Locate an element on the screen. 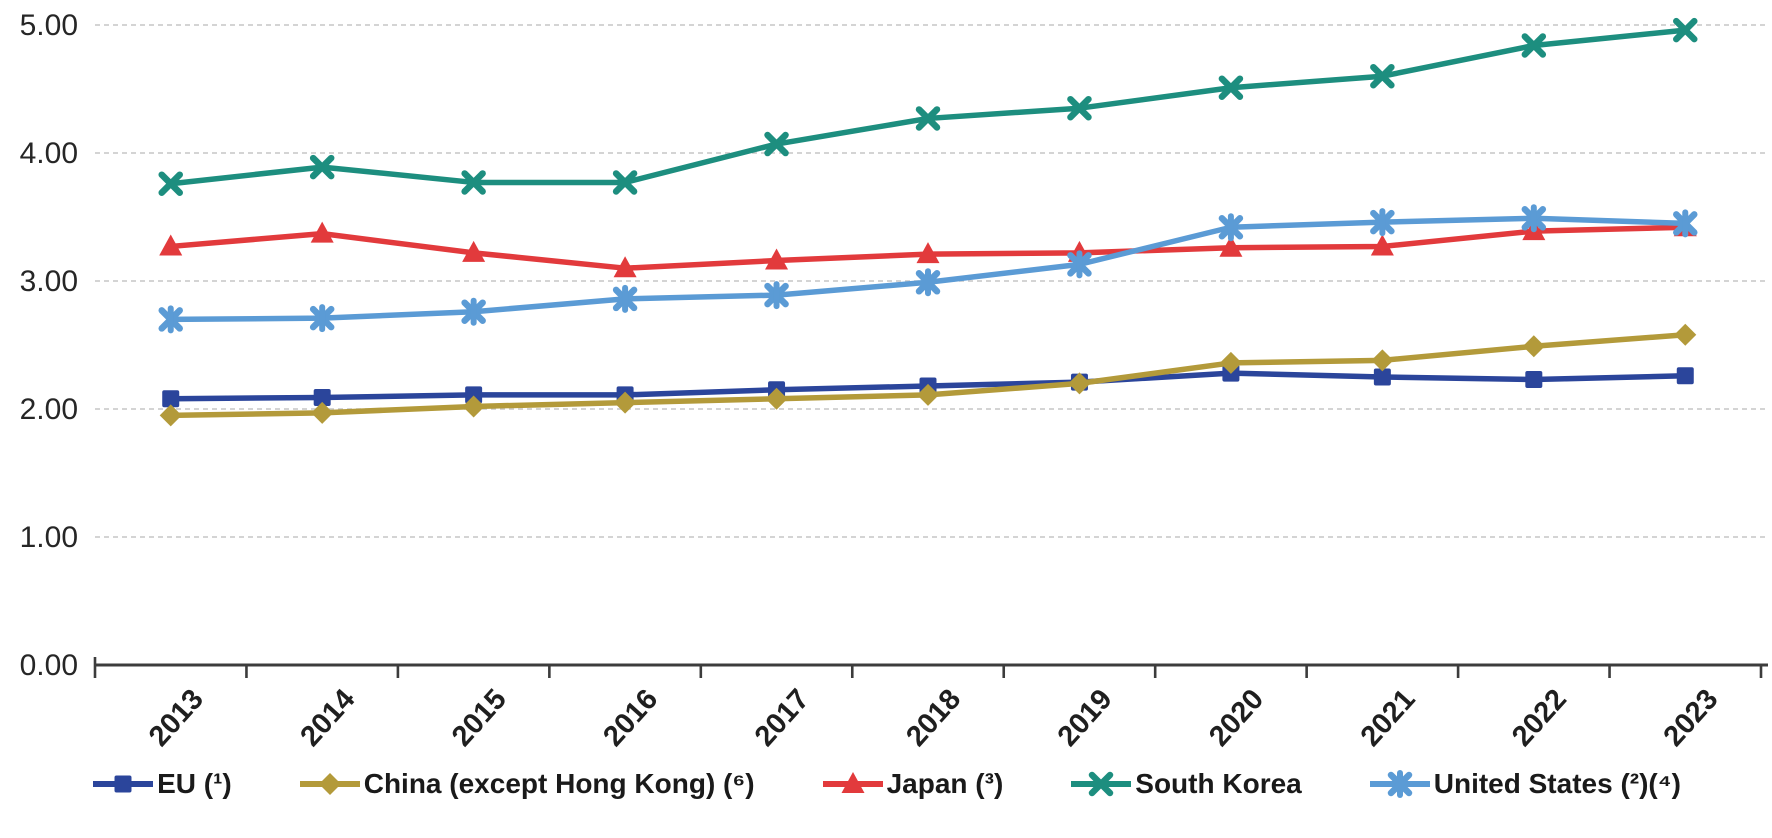  legend-item: Japan (³) is located at coordinates (912, 784).